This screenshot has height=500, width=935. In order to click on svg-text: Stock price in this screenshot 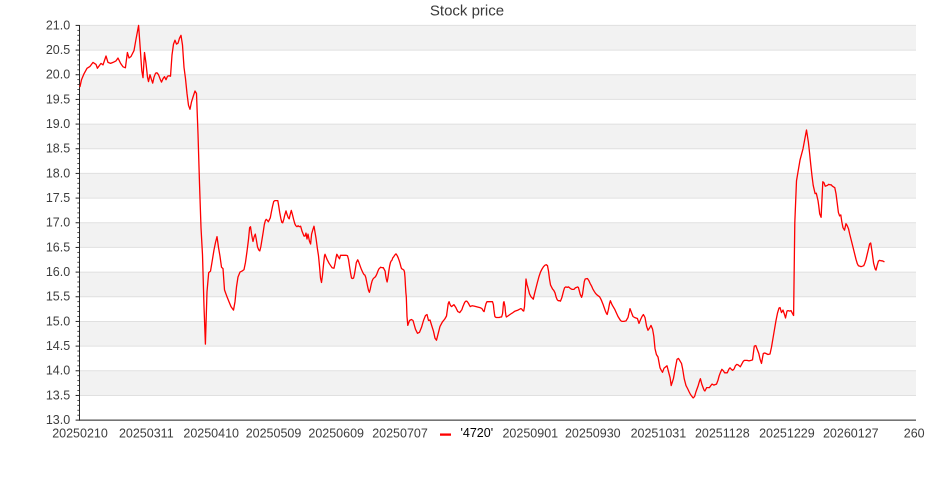, I will do `click(467, 11)`.